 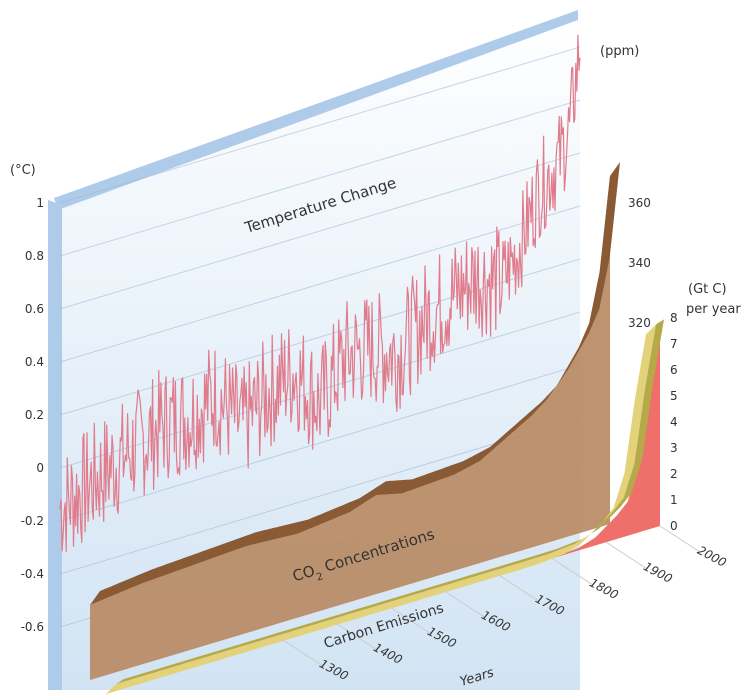 I want to click on emissions-axis-unit: (Gt C), so click(x=707, y=289).